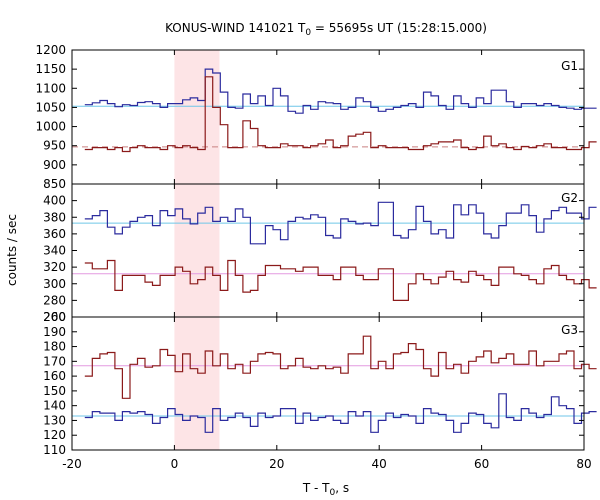  I want to click on panel-label-g1: G1, so click(569, 66).